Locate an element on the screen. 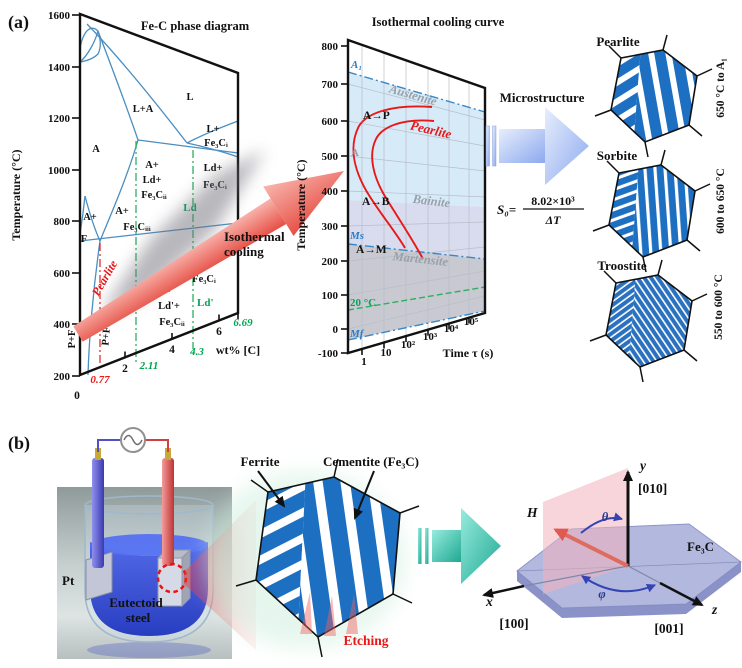 Image resolution: width=742 pixels, height=668 pixels. h-plane is located at coordinates (585, 531).